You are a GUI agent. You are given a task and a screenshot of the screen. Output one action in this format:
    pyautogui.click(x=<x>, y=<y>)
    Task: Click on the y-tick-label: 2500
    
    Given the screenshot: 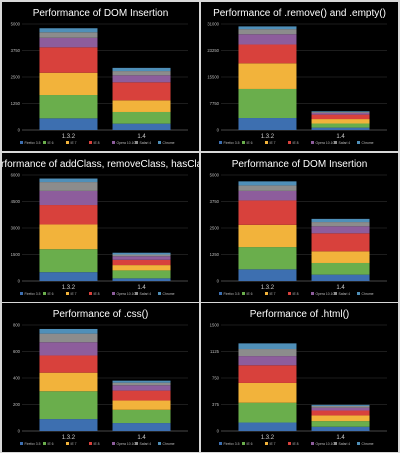 What is the action you would take?
    pyautogui.click(x=215, y=228)
    